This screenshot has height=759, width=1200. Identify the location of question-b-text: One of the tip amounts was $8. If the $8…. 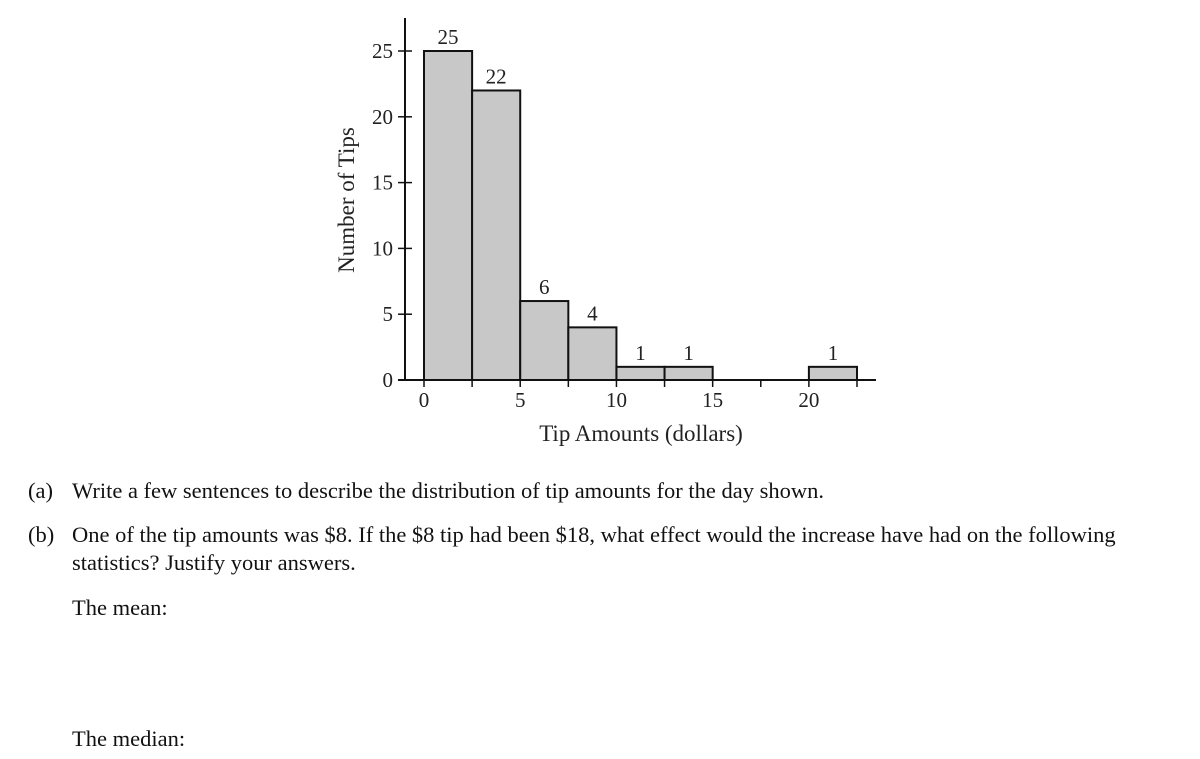
(594, 548).